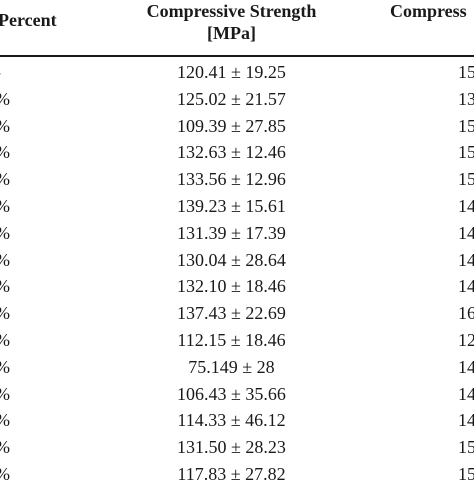  I want to click on table-row: % 125.02 ± 21.57 13, so click(237, 99).